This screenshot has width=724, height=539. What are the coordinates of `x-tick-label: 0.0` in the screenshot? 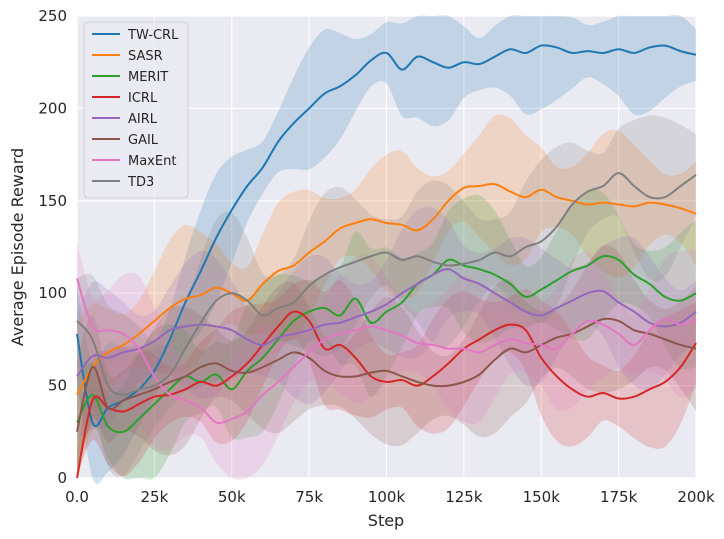 It's located at (77, 497).